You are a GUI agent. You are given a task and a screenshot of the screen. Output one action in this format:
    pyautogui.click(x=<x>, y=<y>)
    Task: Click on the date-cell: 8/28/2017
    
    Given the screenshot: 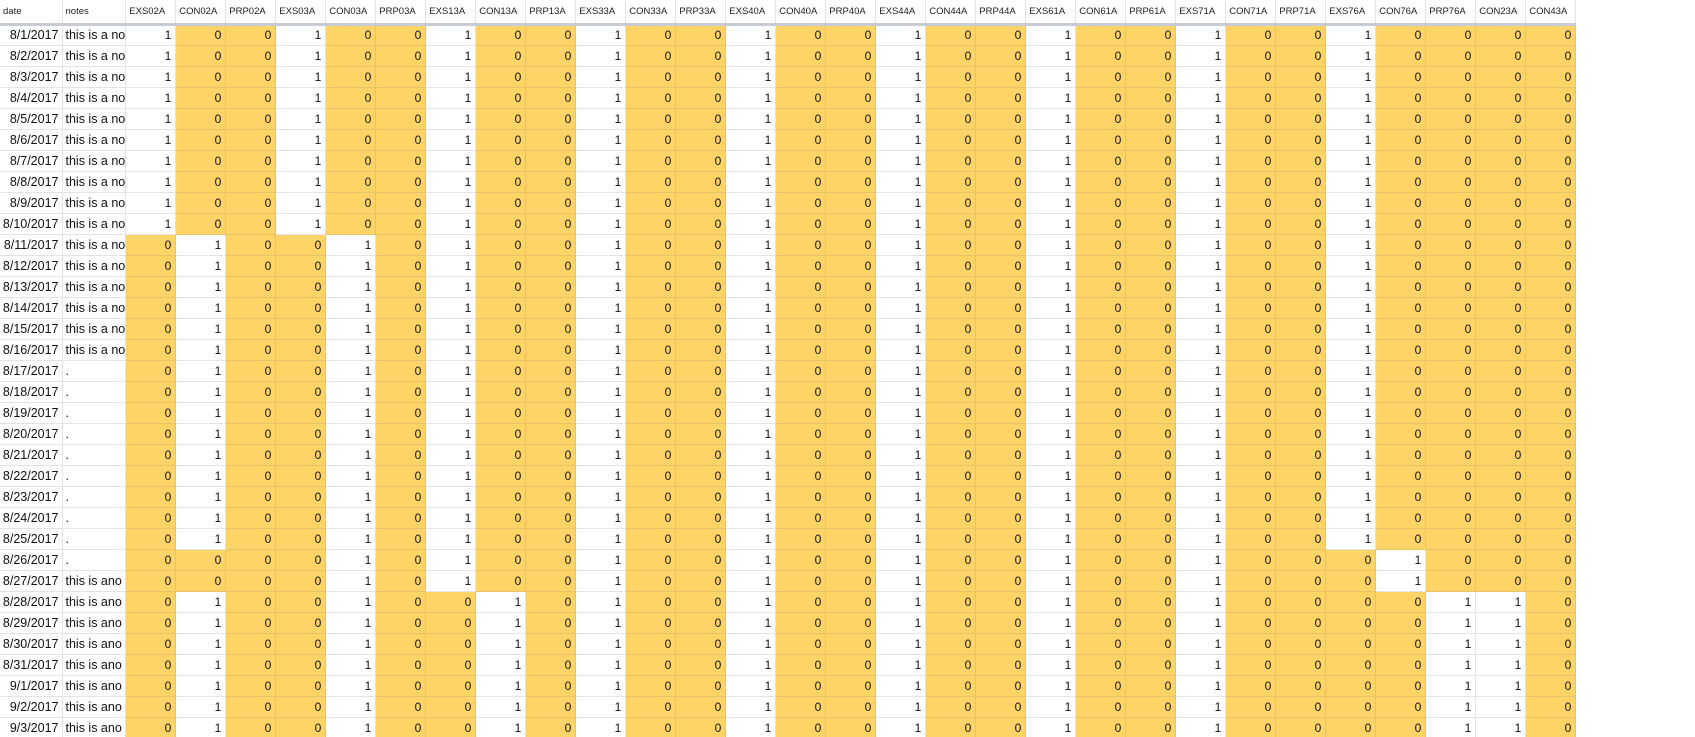 What is the action you would take?
    pyautogui.click(x=31, y=602)
    